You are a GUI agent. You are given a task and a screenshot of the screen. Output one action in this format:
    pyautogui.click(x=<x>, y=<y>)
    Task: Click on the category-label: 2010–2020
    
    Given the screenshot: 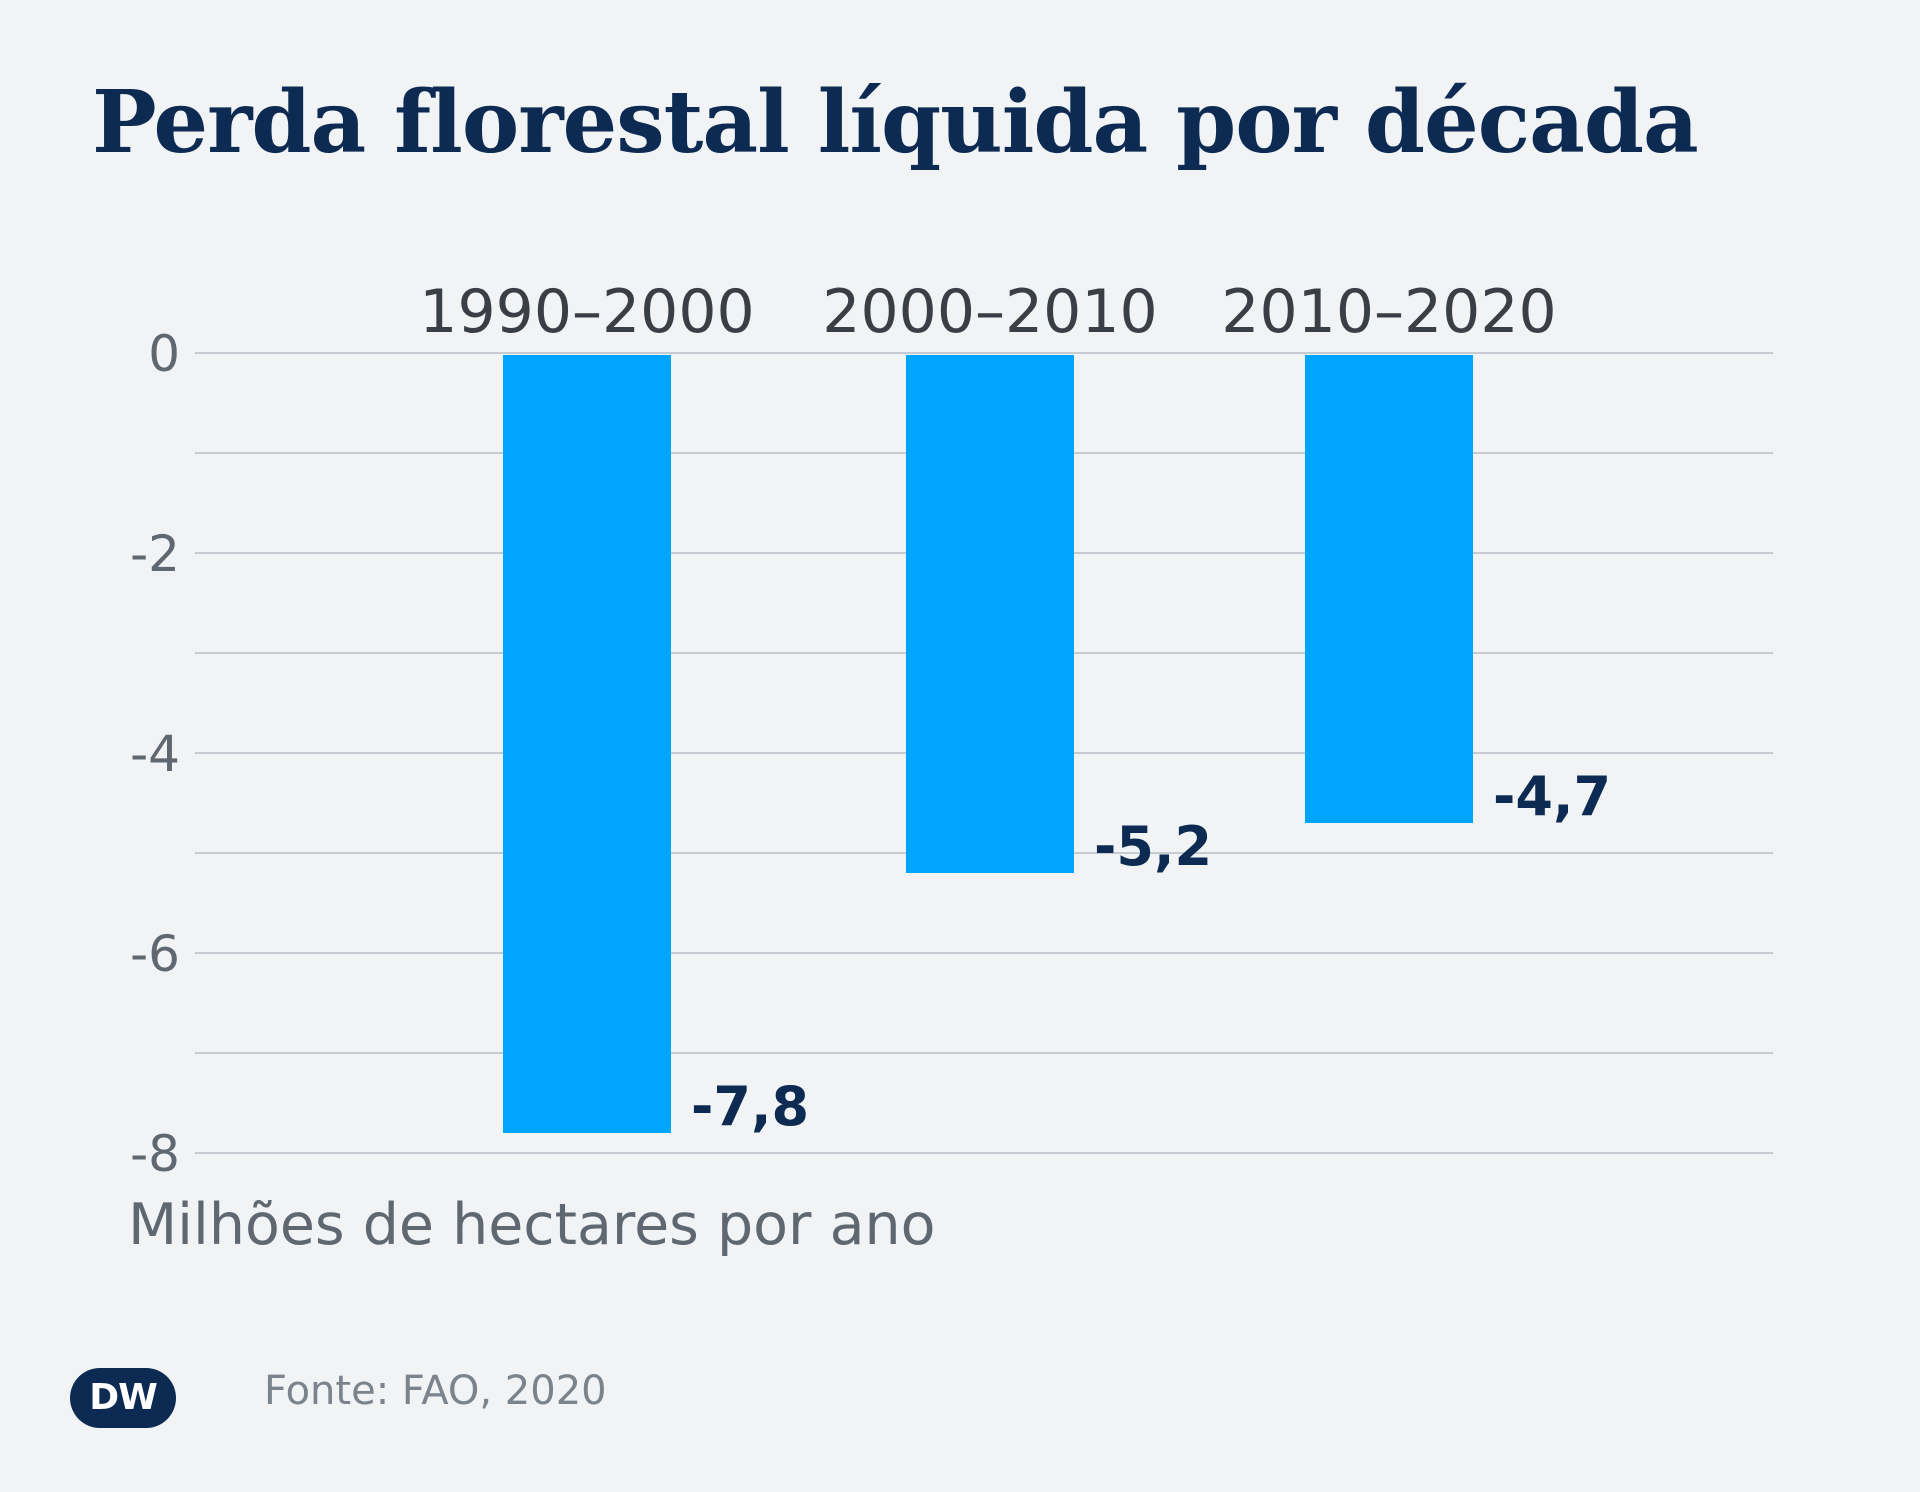 What is the action you would take?
    pyautogui.click(x=1388, y=312)
    